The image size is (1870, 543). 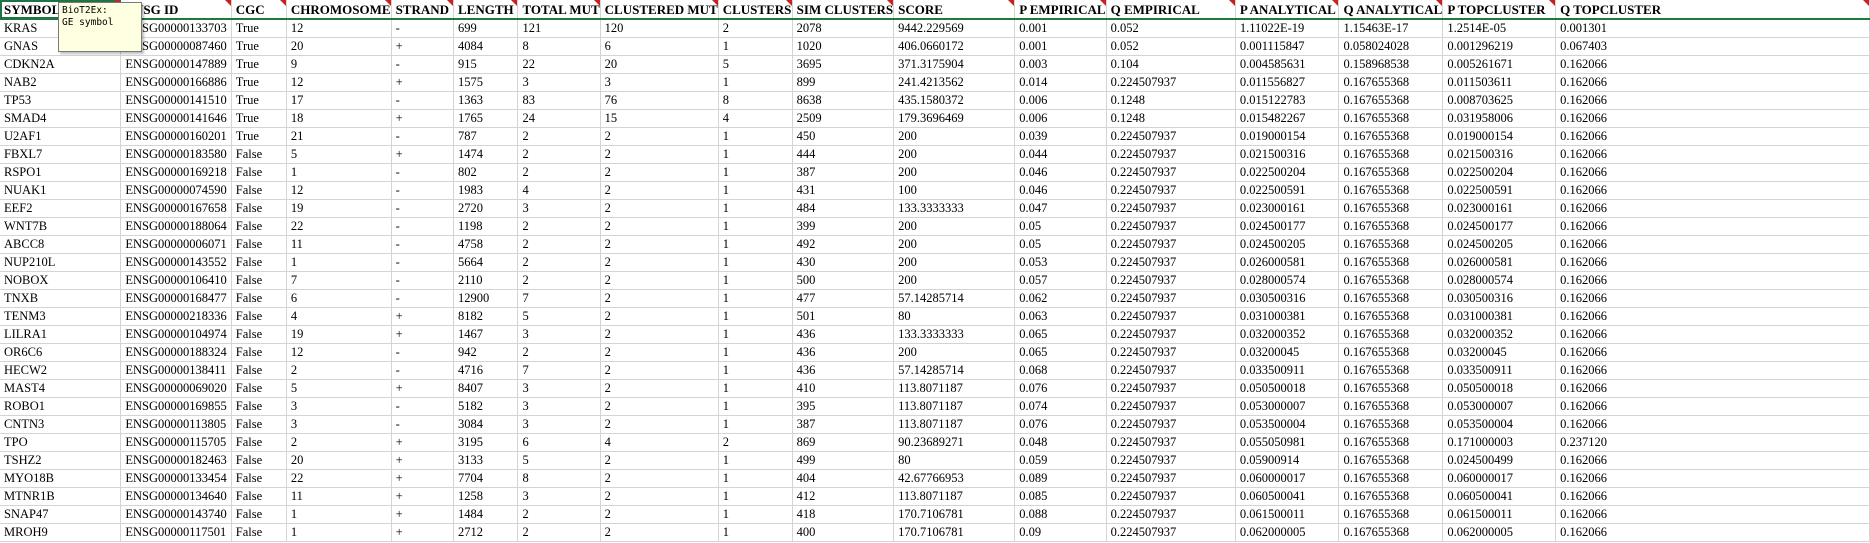 I want to click on table-cell: 412, so click(x=843, y=496).